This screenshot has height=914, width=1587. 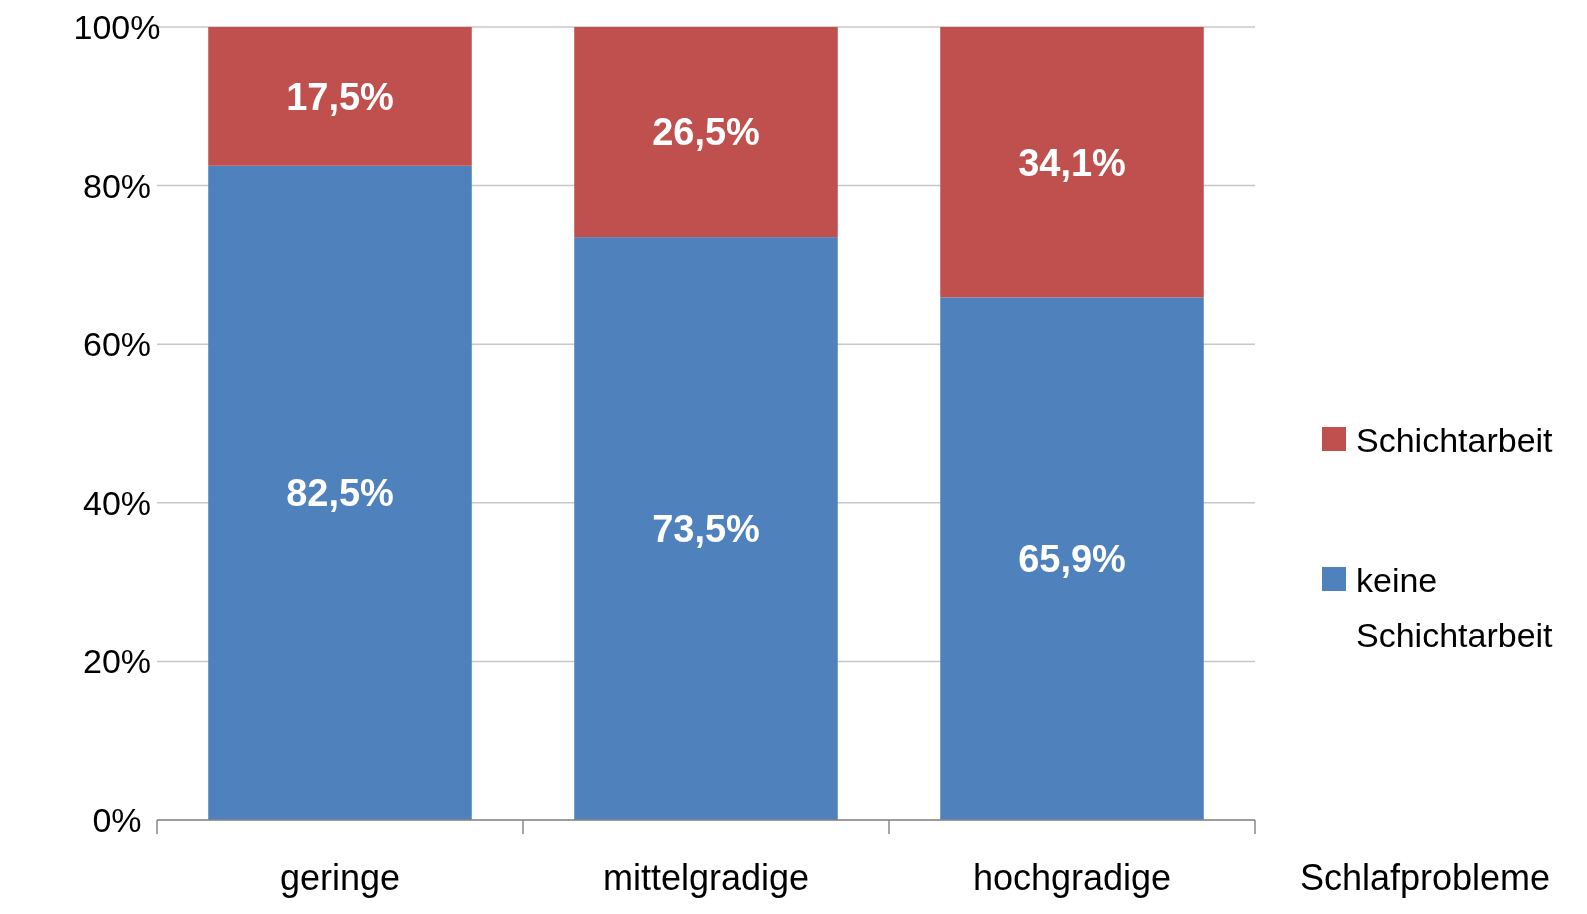 I want to click on y-tick-label: 40%, so click(x=117, y=502).